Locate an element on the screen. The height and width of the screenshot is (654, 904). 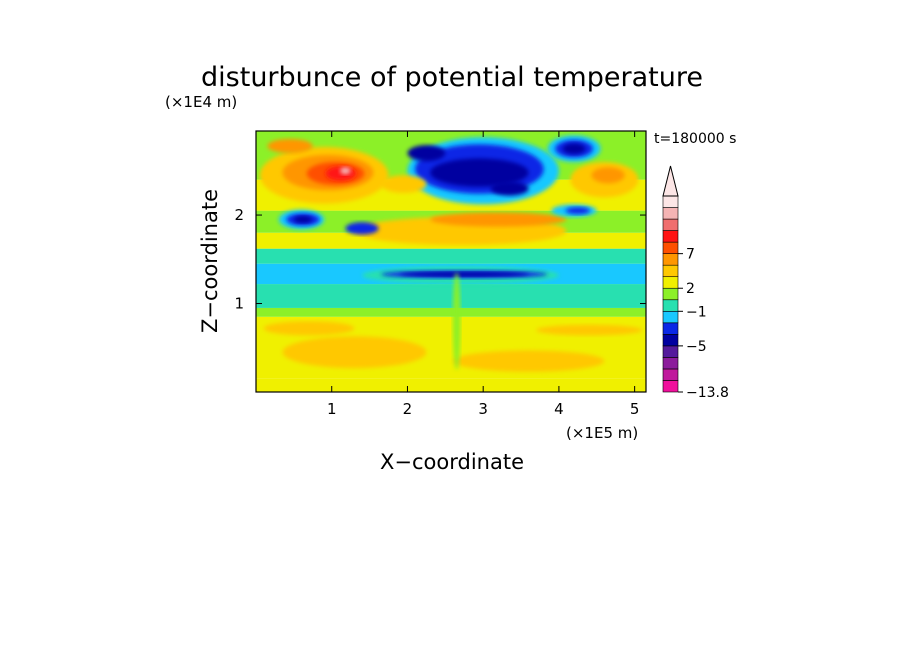
chart-title: disturbunce of potential temperature is located at coordinates (452, 77).